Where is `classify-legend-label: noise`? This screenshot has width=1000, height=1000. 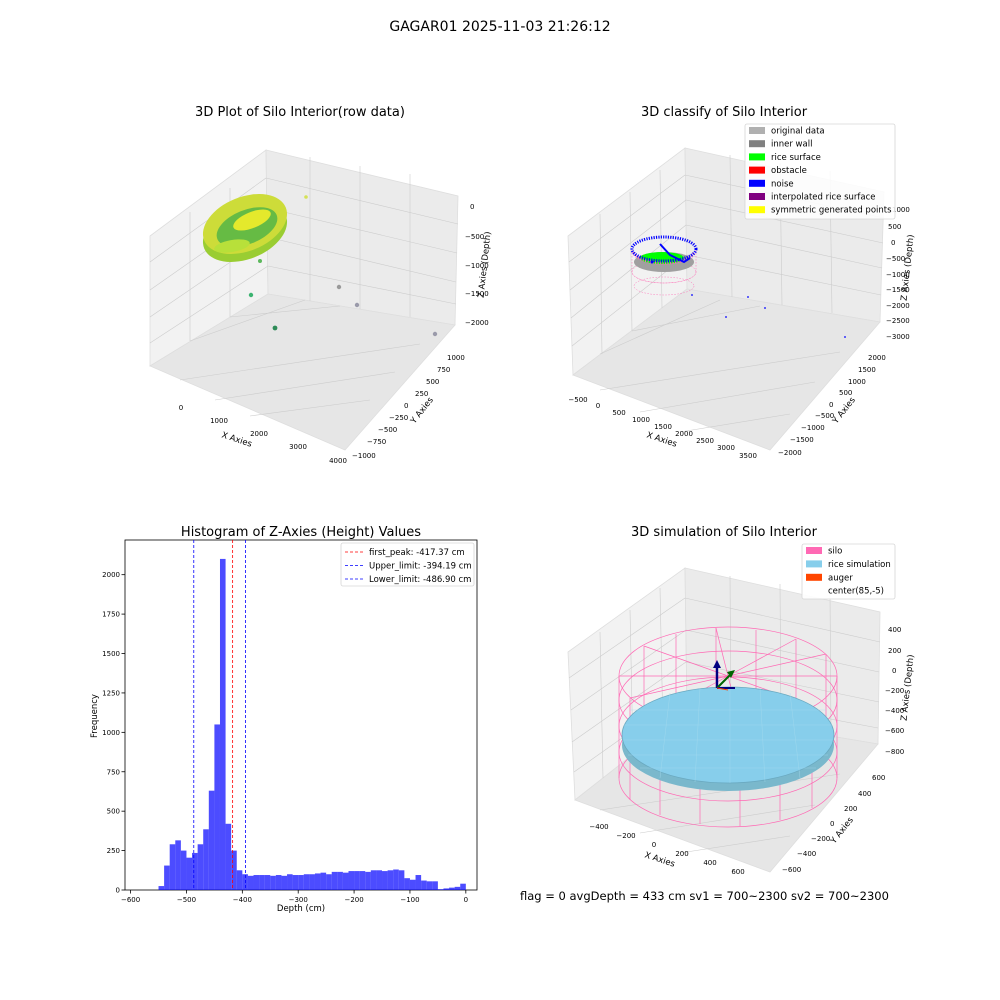 classify-legend-label: noise is located at coordinates (782, 184).